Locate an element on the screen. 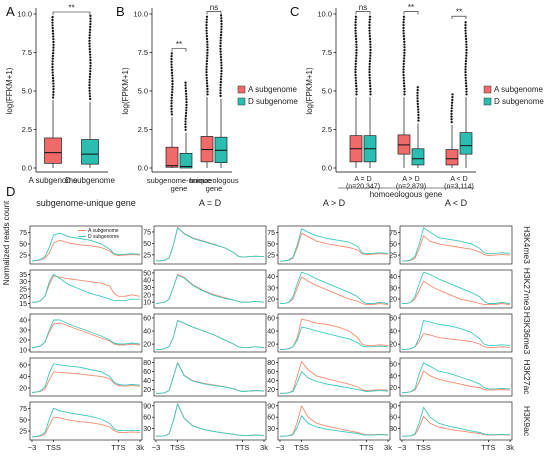 The height and width of the screenshot is (461, 550). y-tick-label: 5.0 is located at coordinates (327, 91).